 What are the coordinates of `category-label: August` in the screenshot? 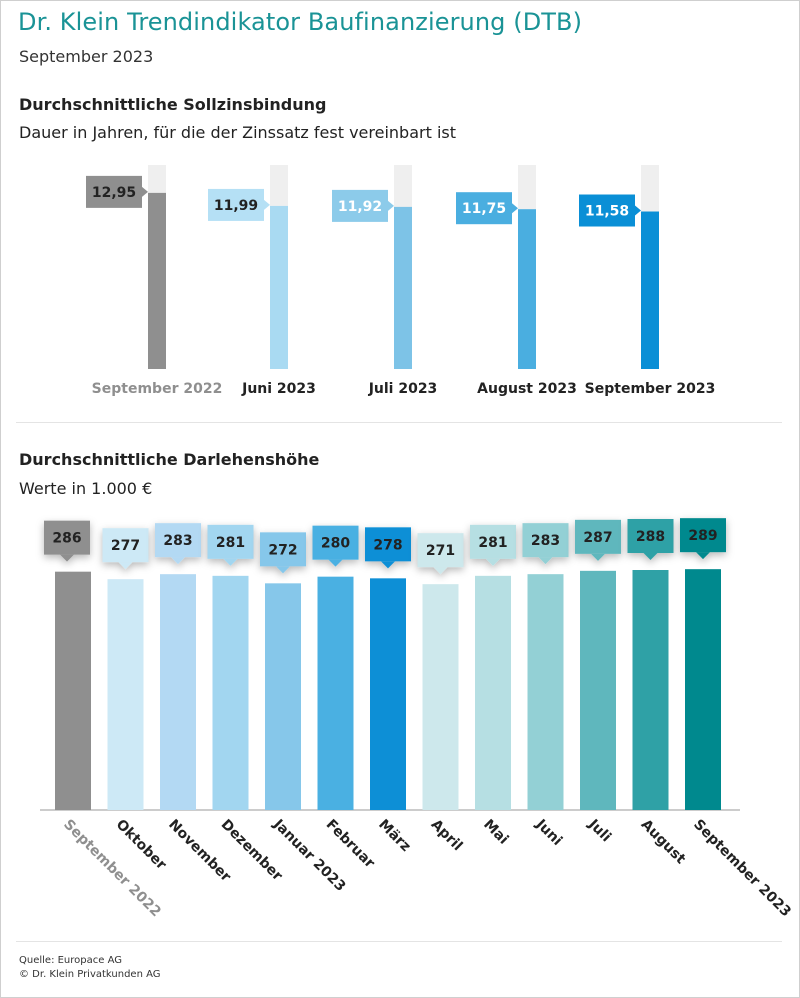 It's located at (663, 842).